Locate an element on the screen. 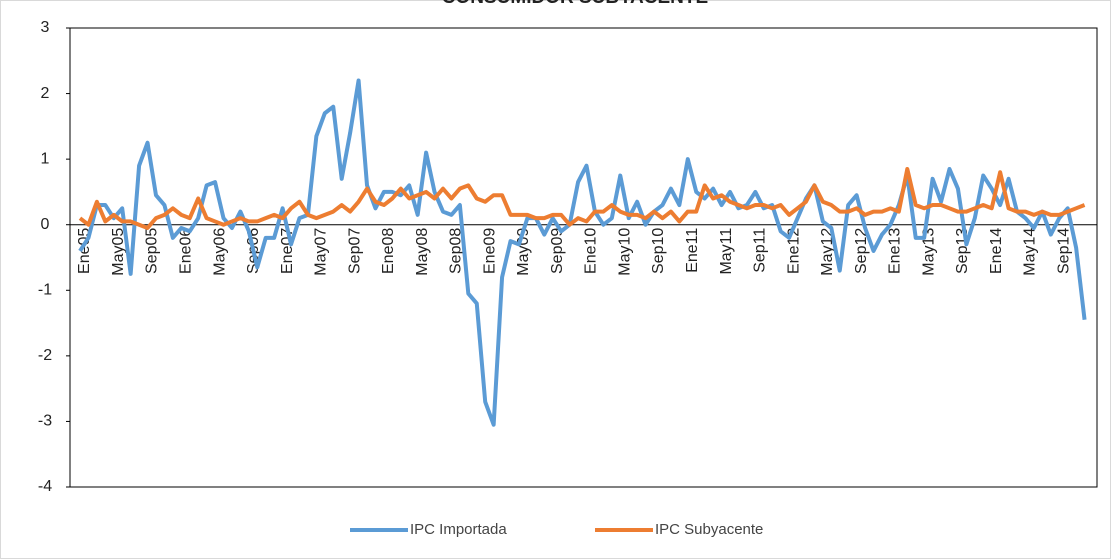  x-tick-label: May05 is located at coordinates (118, 252).